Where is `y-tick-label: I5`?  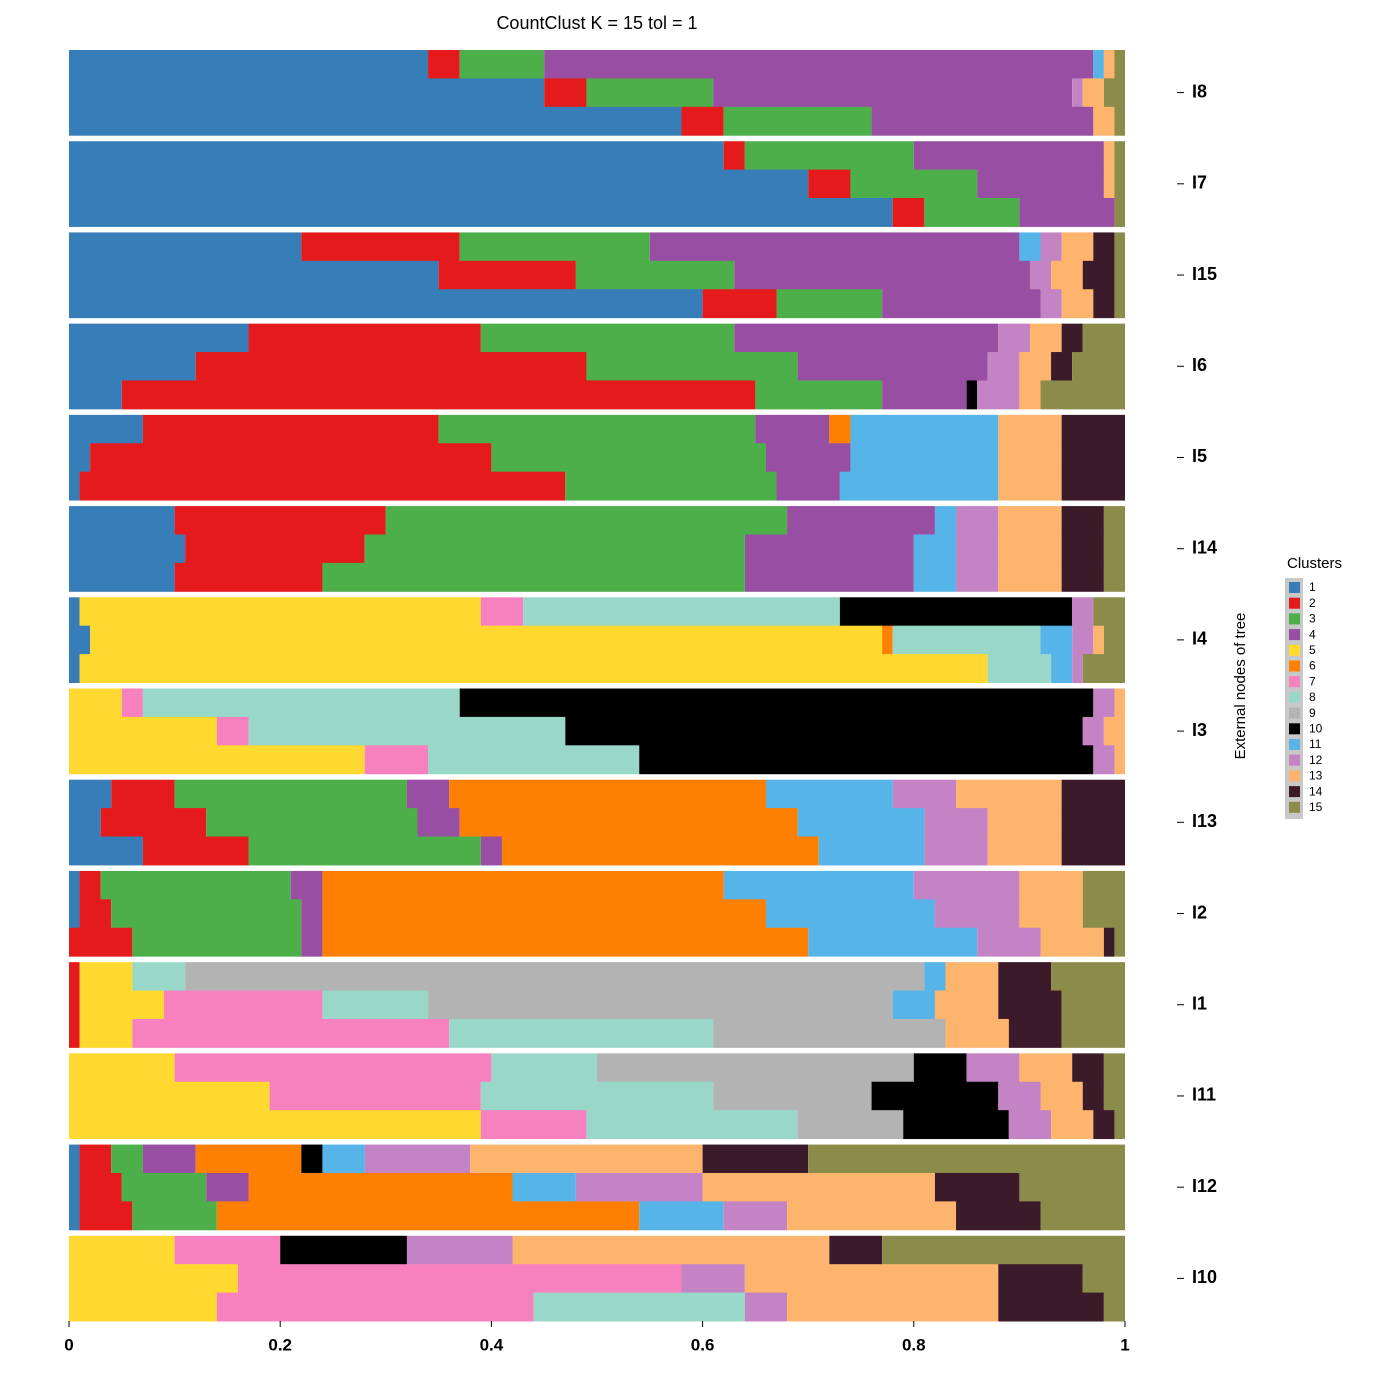
y-tick-label: I5 is located at coordinates (1199, 456).